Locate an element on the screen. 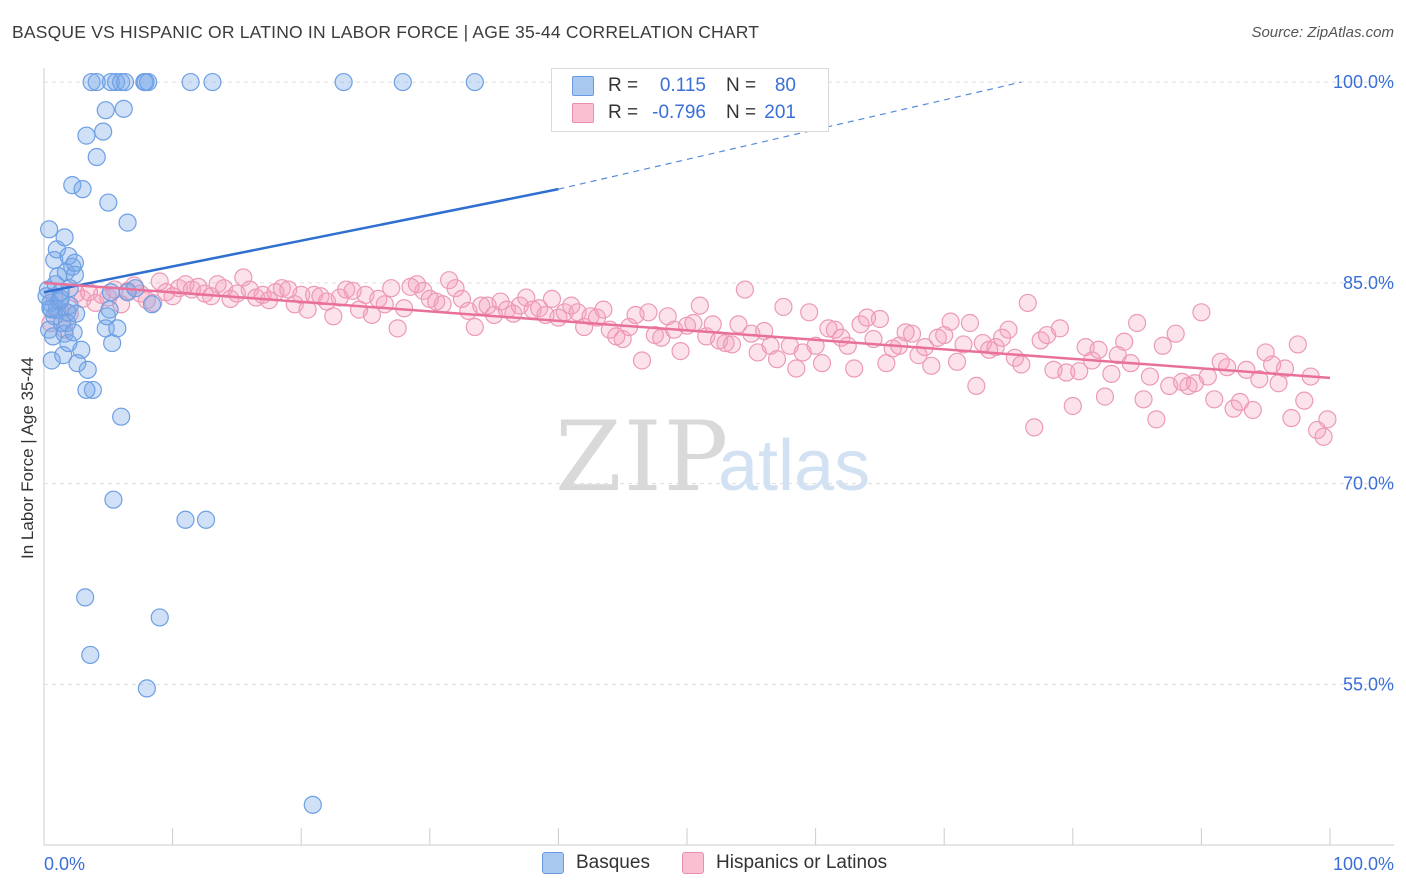  watermark: ZIP atlas is located at coordinates (712, 457).